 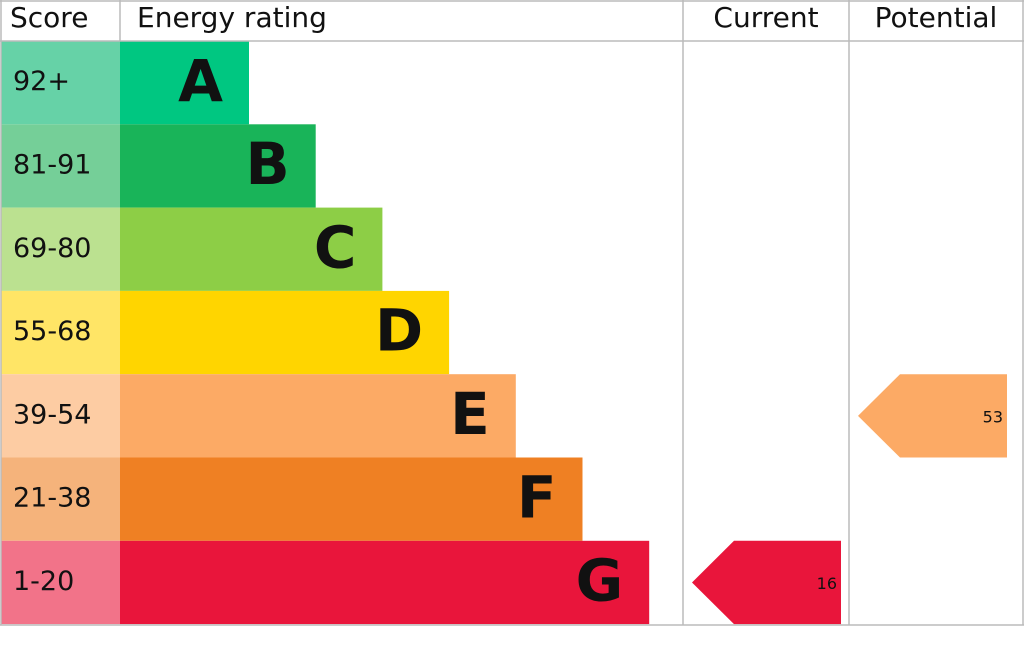 I want to click on score-label: 69-80, so click(x=52, y=248).